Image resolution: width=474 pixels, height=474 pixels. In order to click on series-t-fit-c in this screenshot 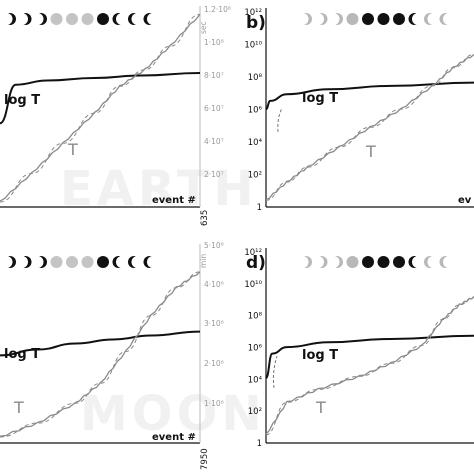, I will do `click(100, 354)`.